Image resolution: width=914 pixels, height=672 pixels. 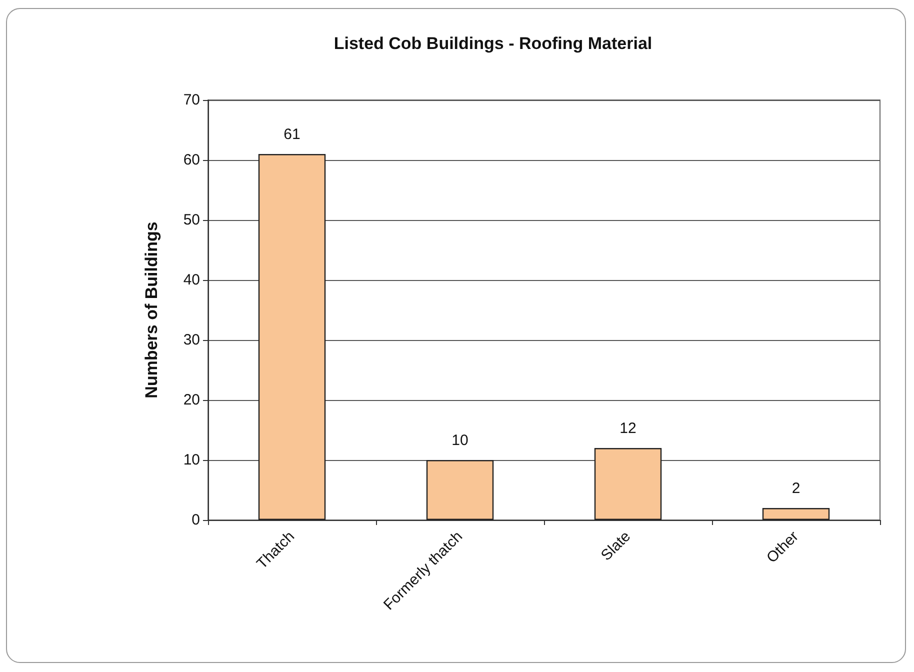 I want to click on y-tick-label: 10, so click(x=191, y=460).